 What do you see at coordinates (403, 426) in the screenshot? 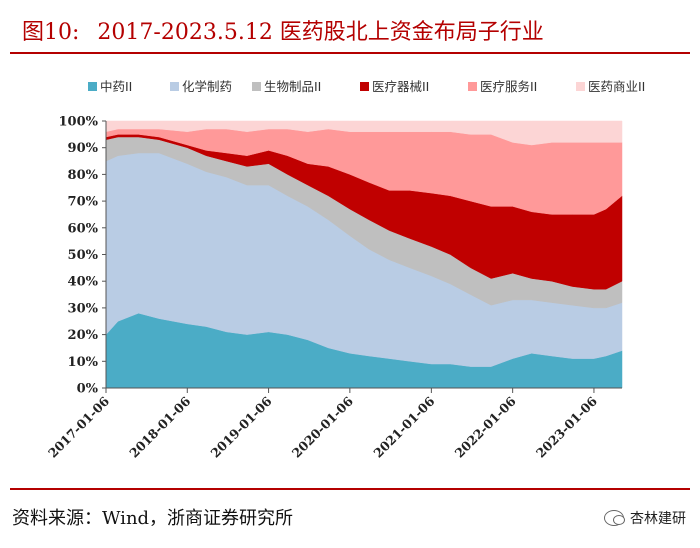
I see `x-tick-label: 2021-01-06` at bounding box center [403, 426].